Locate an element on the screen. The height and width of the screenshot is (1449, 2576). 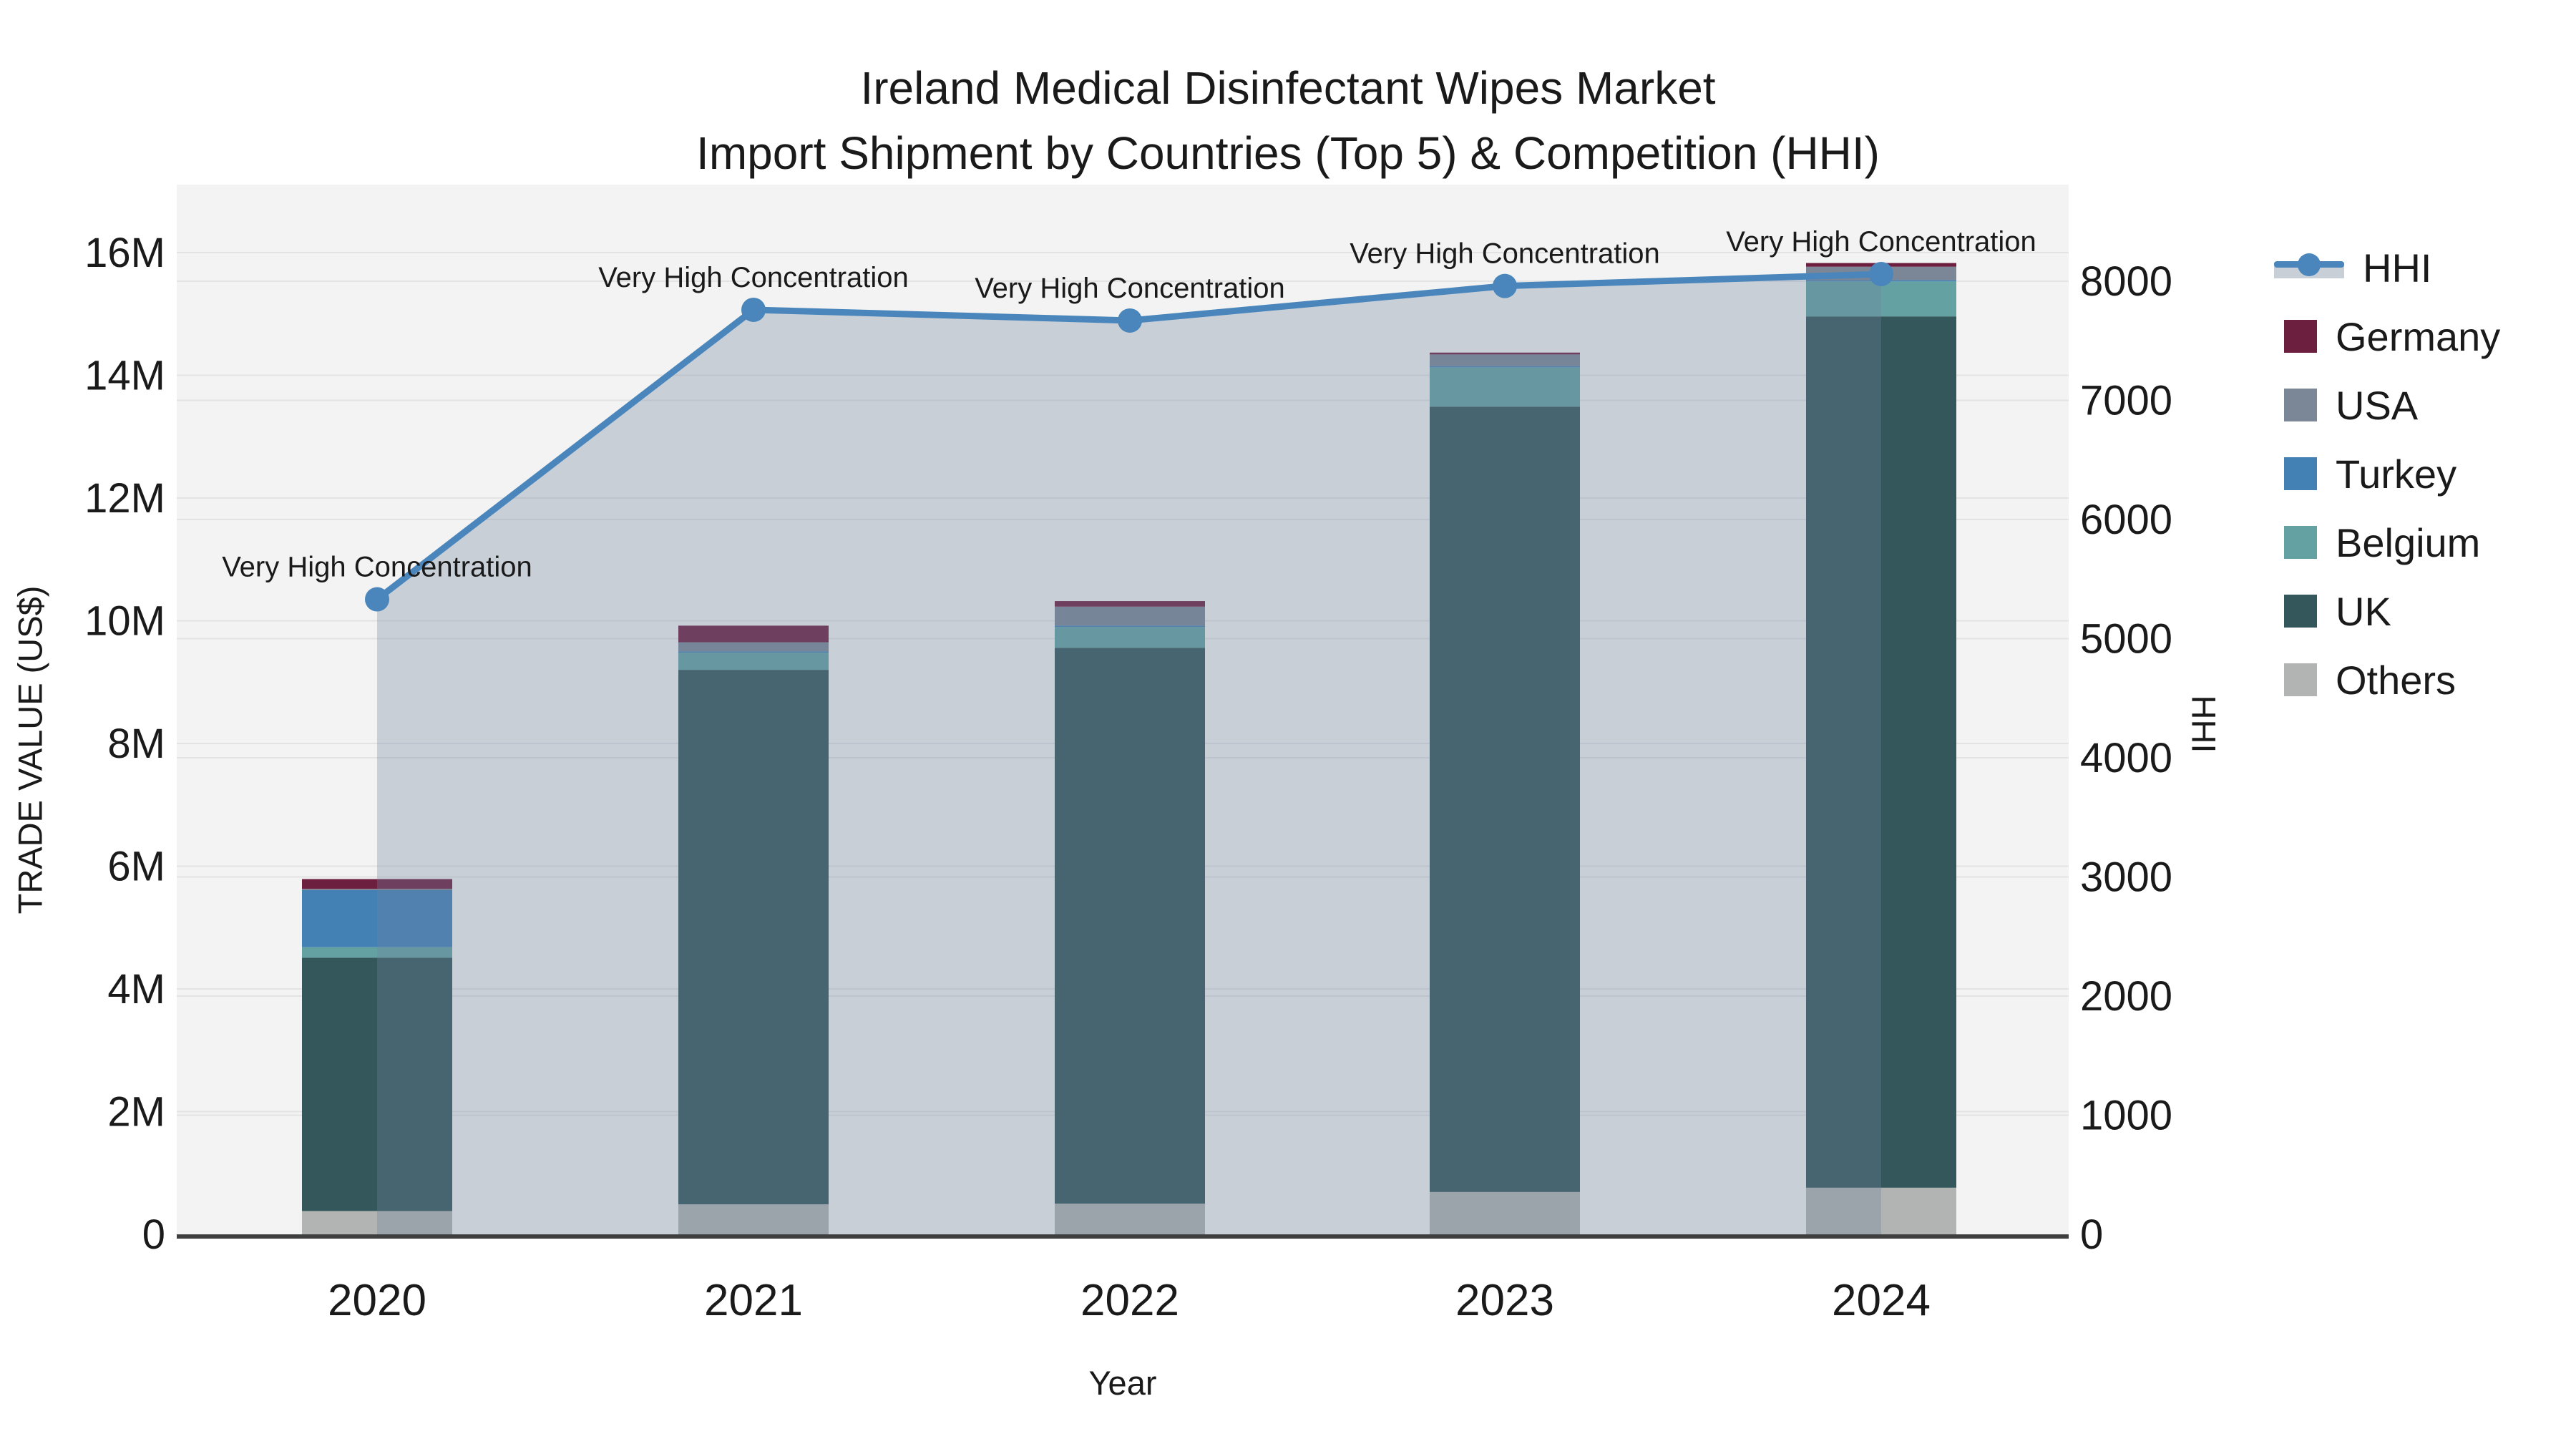
y-right-tick-label: 4000 is located at coordinates (2126, 758).